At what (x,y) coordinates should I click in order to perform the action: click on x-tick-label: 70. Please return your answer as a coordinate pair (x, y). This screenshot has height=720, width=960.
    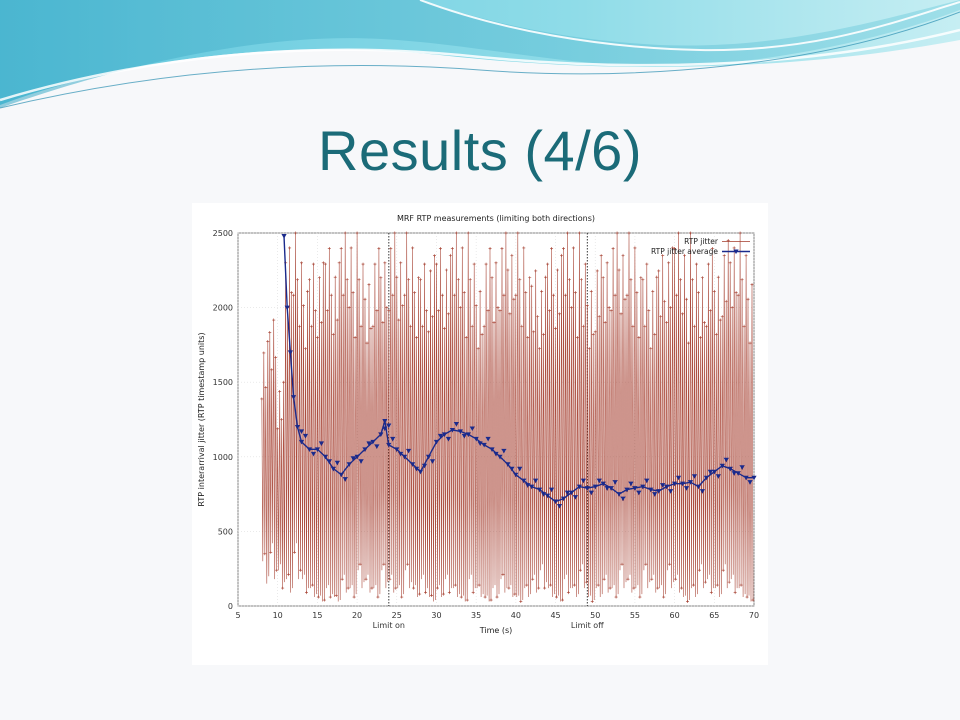
    Looking at the image, I should click on (754, 615).